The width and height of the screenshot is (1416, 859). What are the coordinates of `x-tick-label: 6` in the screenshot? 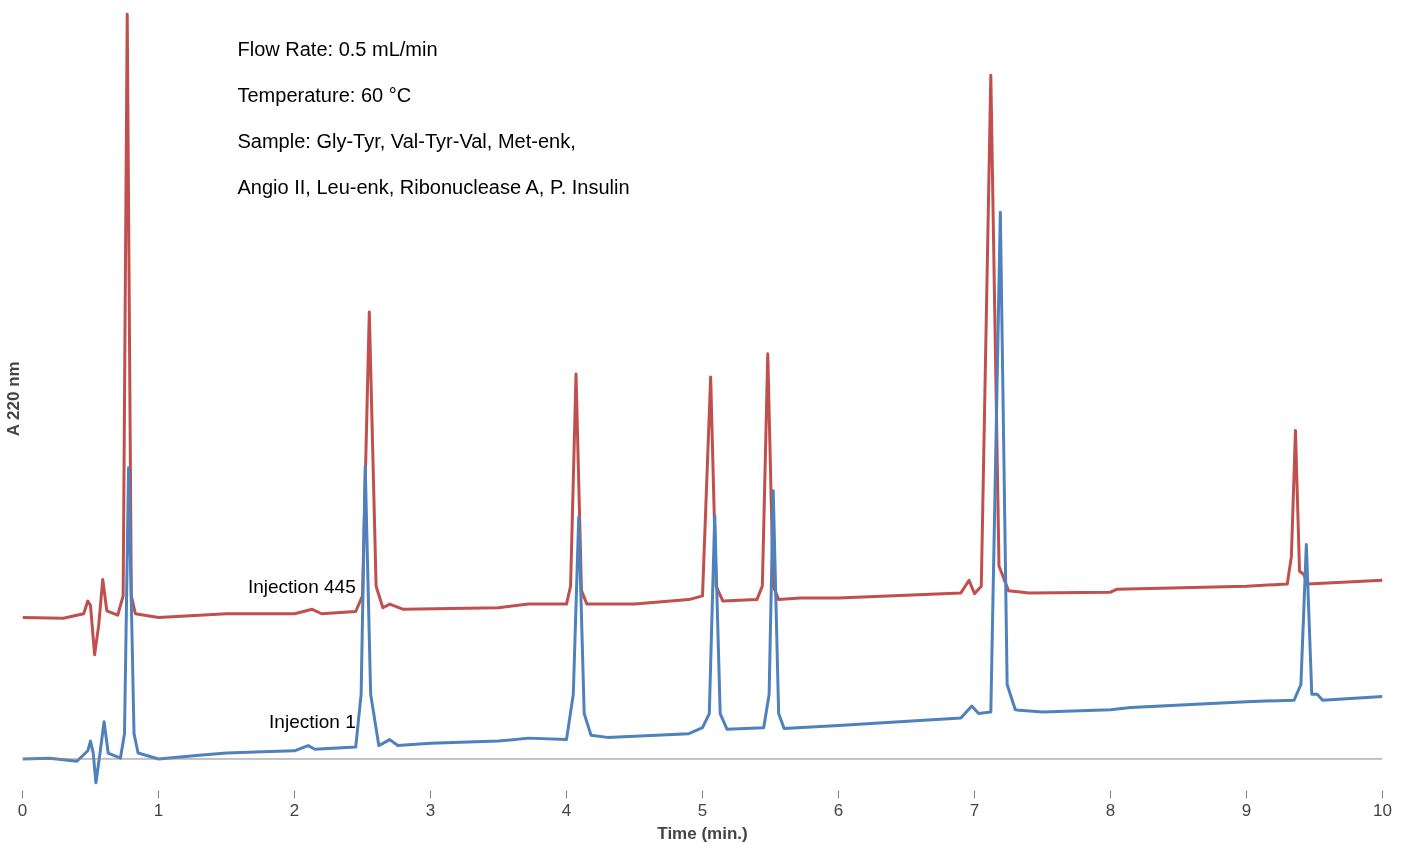 It's located at (838, 810).